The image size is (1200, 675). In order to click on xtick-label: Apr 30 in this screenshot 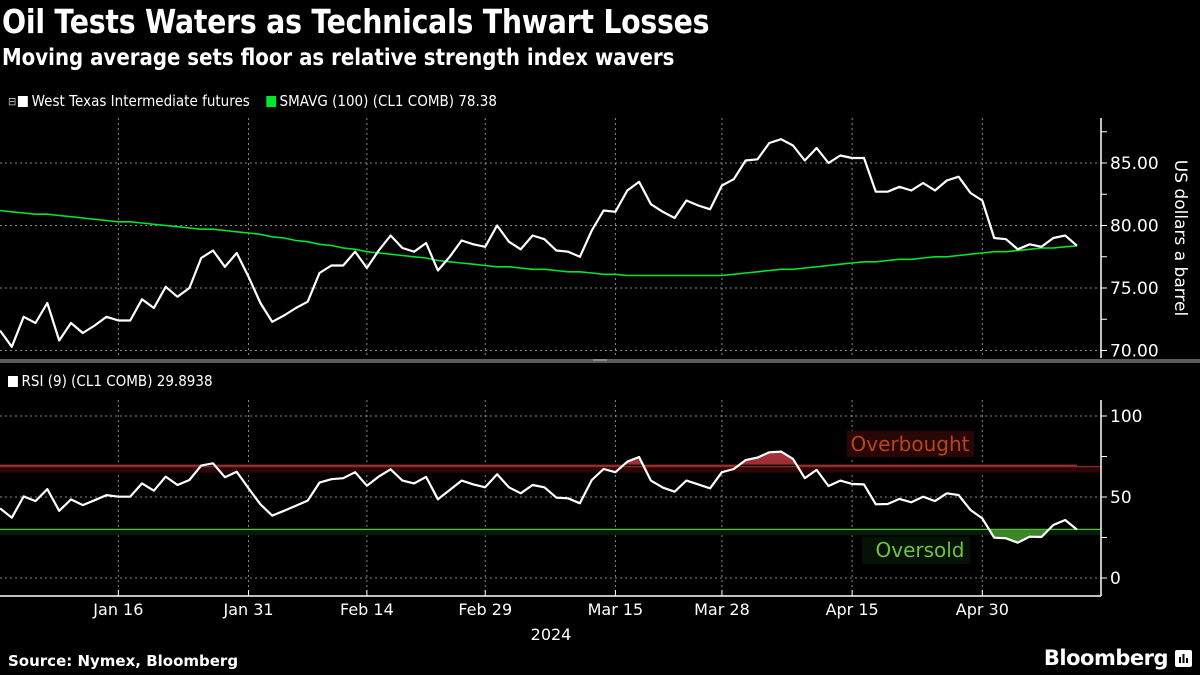, I will do `click(982, 609)`.